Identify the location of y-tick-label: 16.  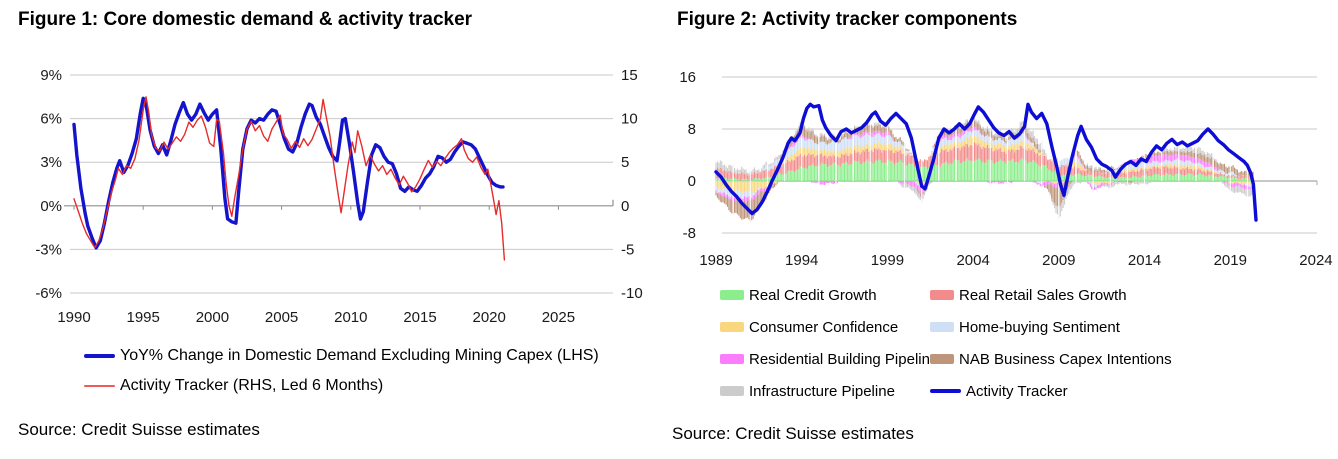
(687, 77).